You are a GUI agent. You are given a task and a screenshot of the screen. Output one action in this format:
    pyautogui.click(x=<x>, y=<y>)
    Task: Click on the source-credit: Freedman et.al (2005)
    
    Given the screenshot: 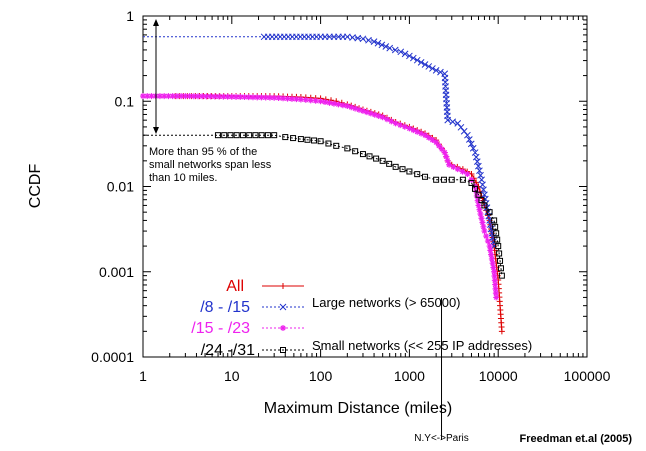 What is the action you would take?
    pyautogui.click(x=576, y=439)
    